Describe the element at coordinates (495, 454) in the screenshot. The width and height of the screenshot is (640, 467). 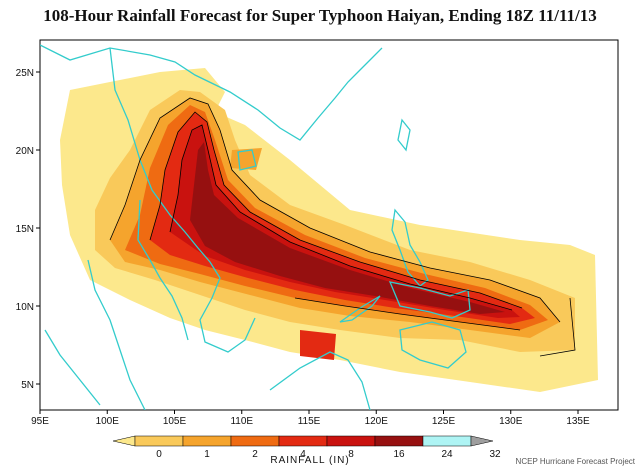
I see `colorbar-level-label: 32` at that location.